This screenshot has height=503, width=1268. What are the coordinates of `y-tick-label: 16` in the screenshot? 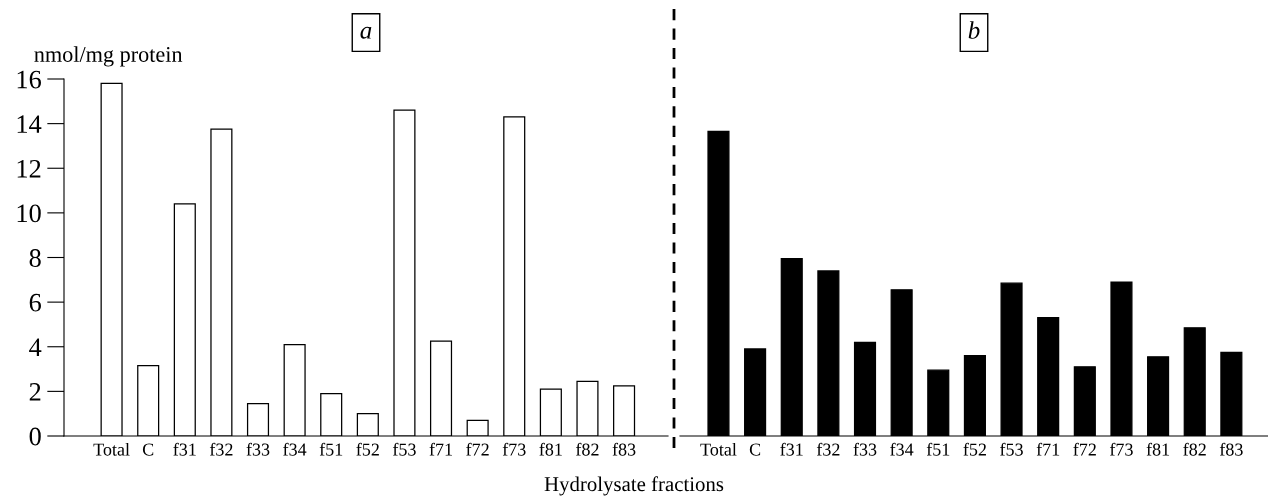 It's located at (29, 79).